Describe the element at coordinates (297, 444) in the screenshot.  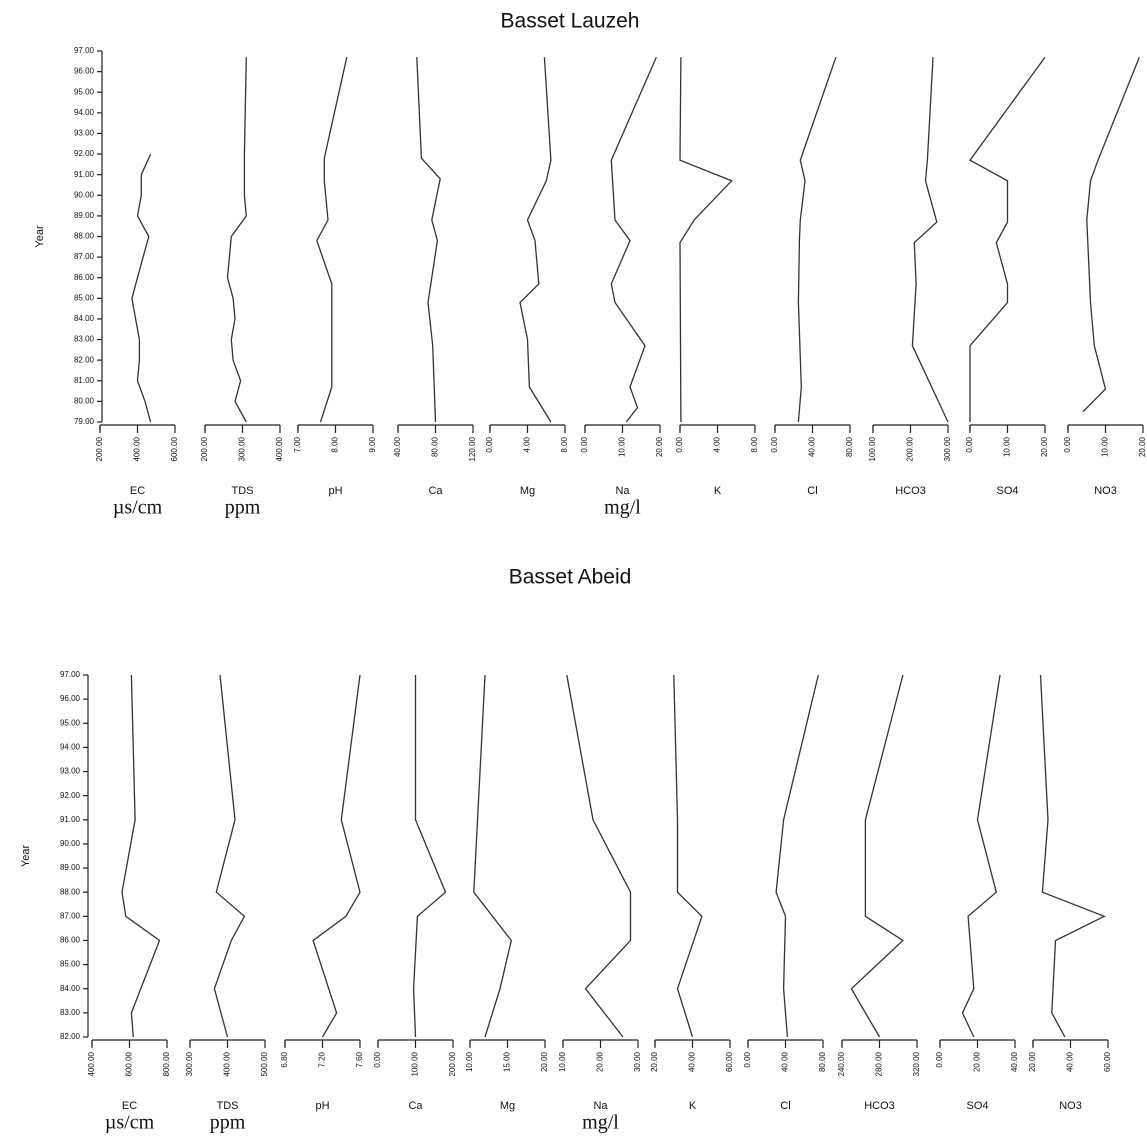
I see `x-tick-label: 7.00` at that location.